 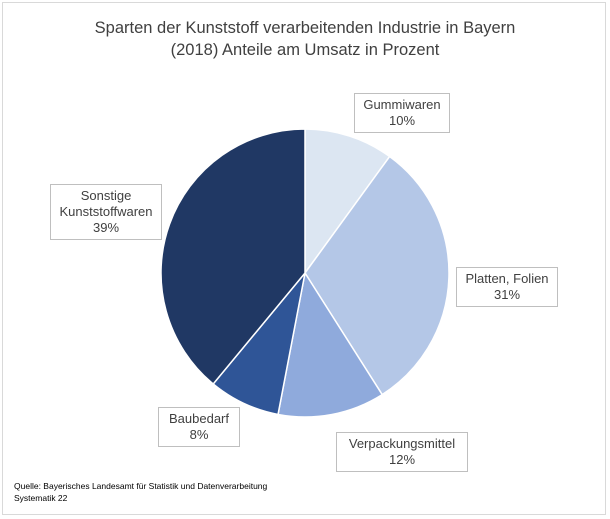 I want to click on slice-value-gummiwaren: 10%, so click(x=402, y=120).